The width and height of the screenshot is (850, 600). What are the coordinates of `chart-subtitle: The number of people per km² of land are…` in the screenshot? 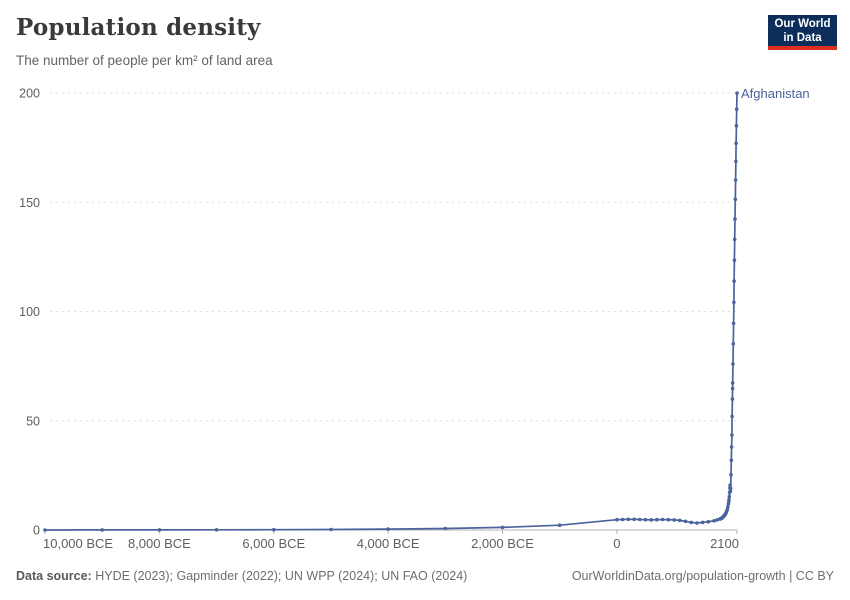 It's located at (144, 60).